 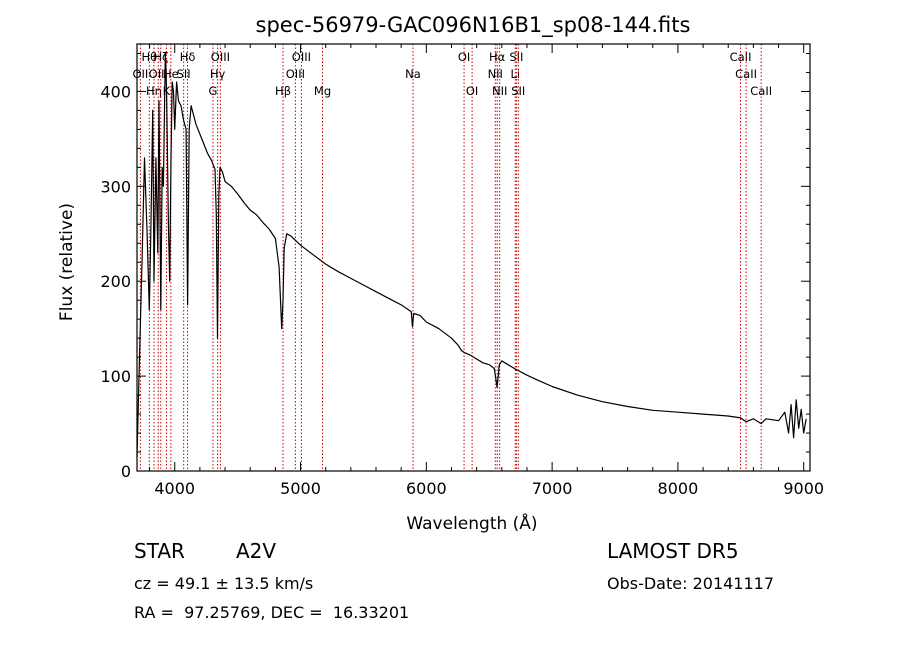 What do you see at coordinates (213, 91) in the screenshot?
I see `line-marker-label: G` at bounding box center [213, 91].